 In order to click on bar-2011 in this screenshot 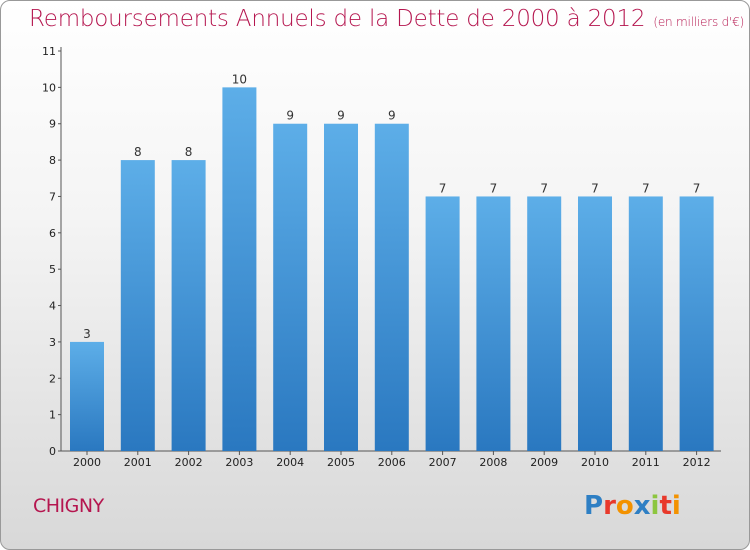, I will do `click(645, 323)`.